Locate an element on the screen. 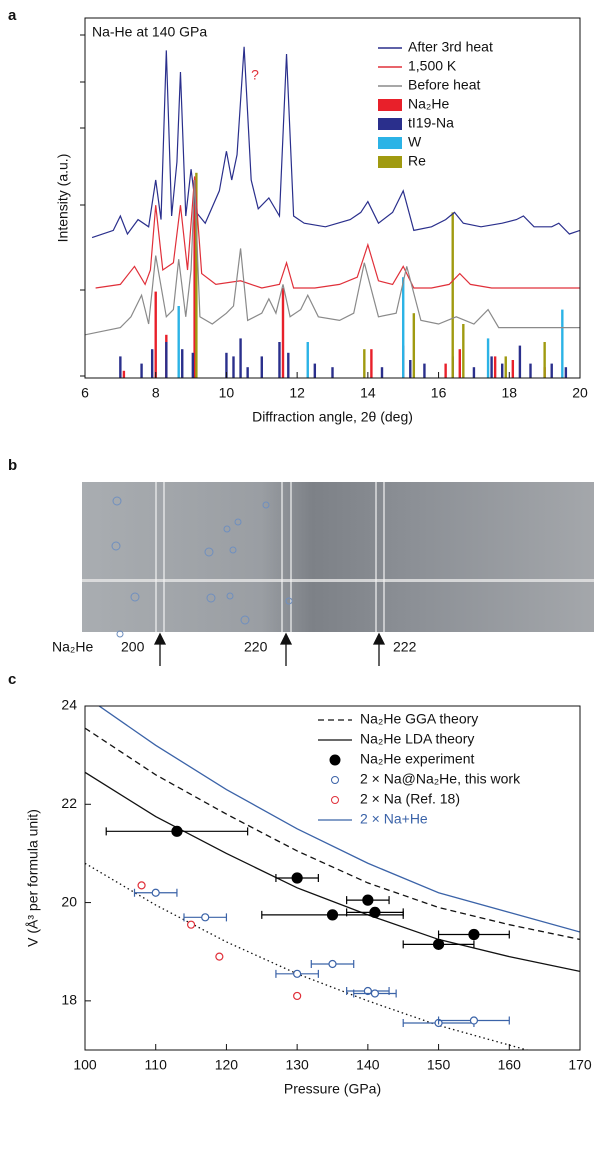  y-tick-label: 18 is located at coordinates (69, 1000).